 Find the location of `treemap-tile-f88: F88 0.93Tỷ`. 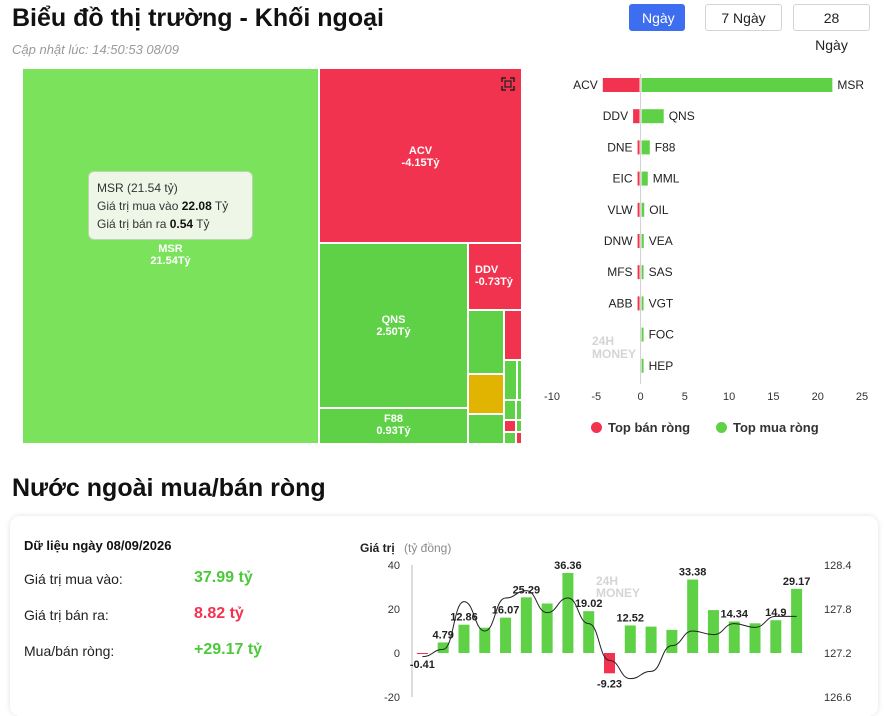

treemap-tile-f88: F88 0.93Tỷ is located at coordinates (393, 426).